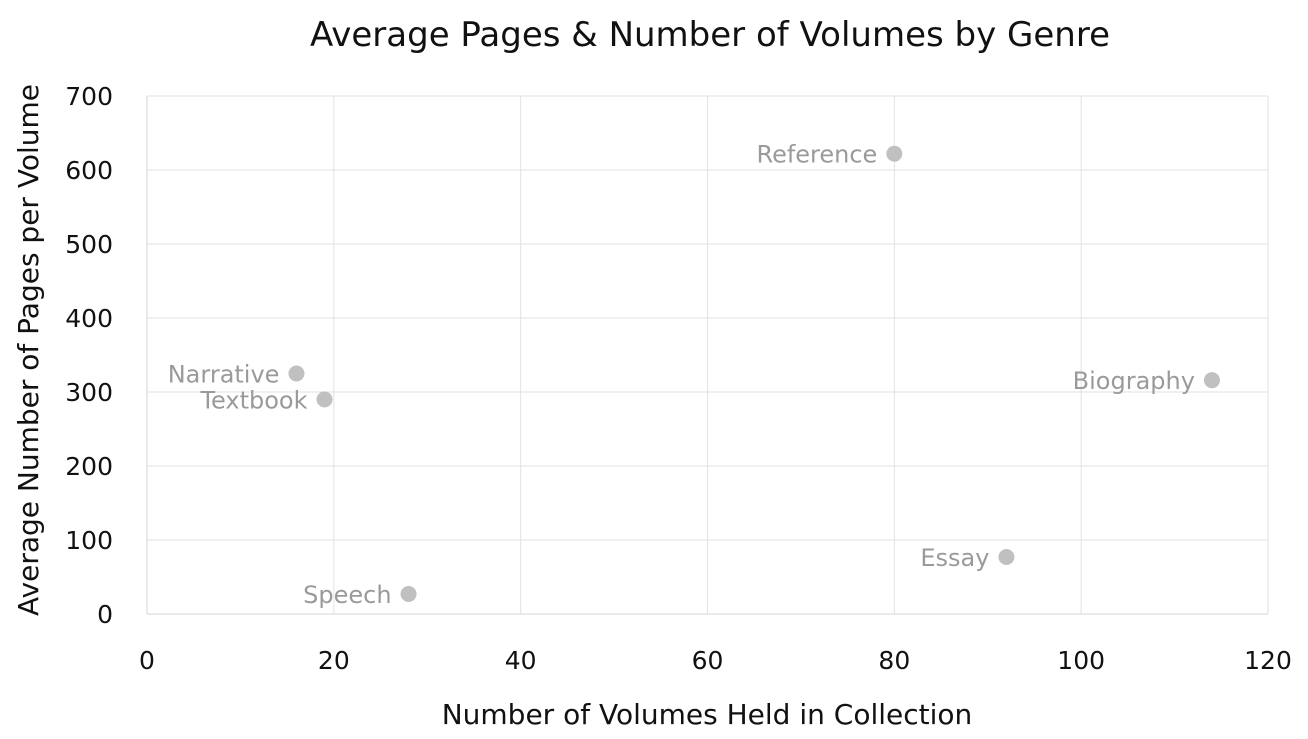  I want to click on y-tick-label: 600, so click(89, 170).